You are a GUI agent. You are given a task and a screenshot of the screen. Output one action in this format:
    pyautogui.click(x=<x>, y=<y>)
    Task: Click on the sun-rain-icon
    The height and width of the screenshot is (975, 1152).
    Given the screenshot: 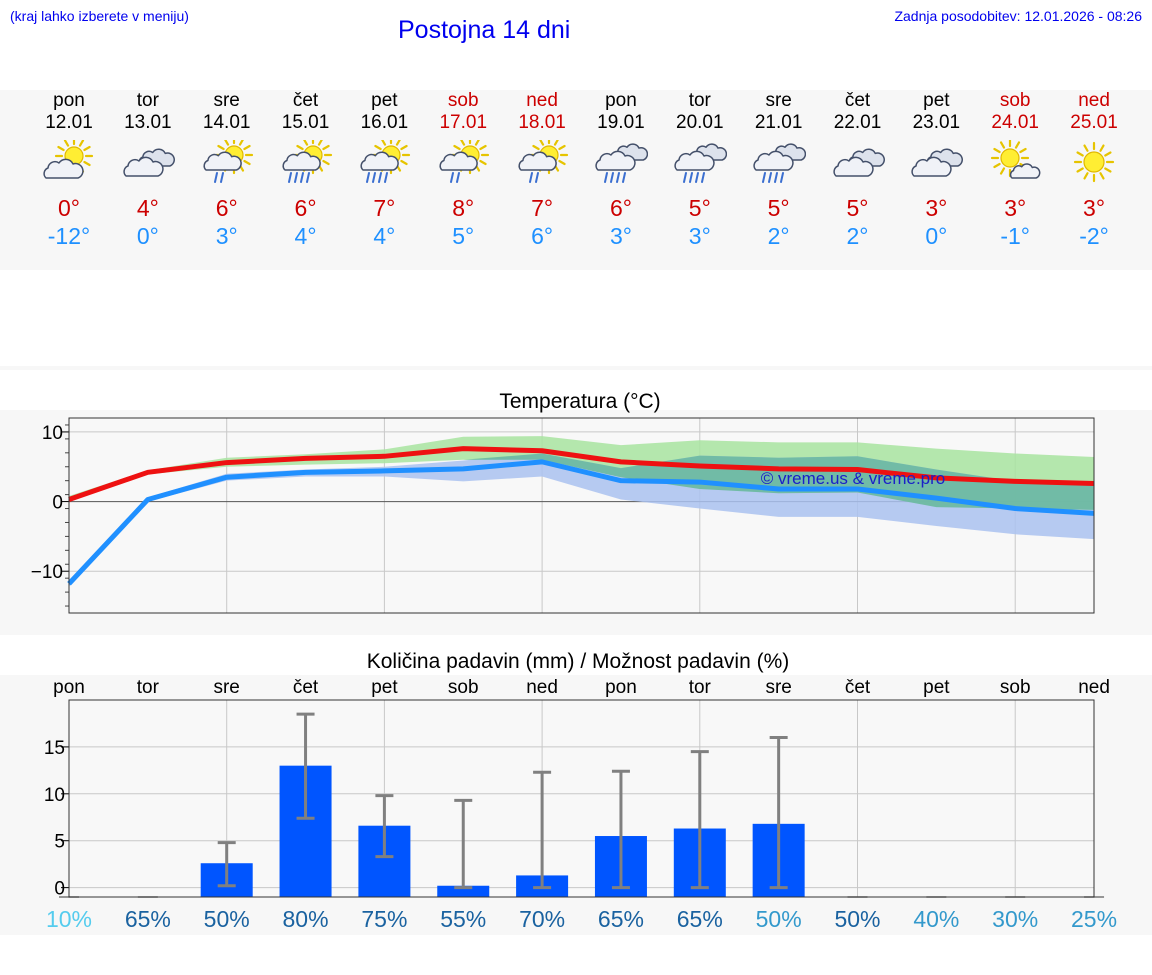 What is the action you would take?
    pyautogui.click(x=385, y=161)
    